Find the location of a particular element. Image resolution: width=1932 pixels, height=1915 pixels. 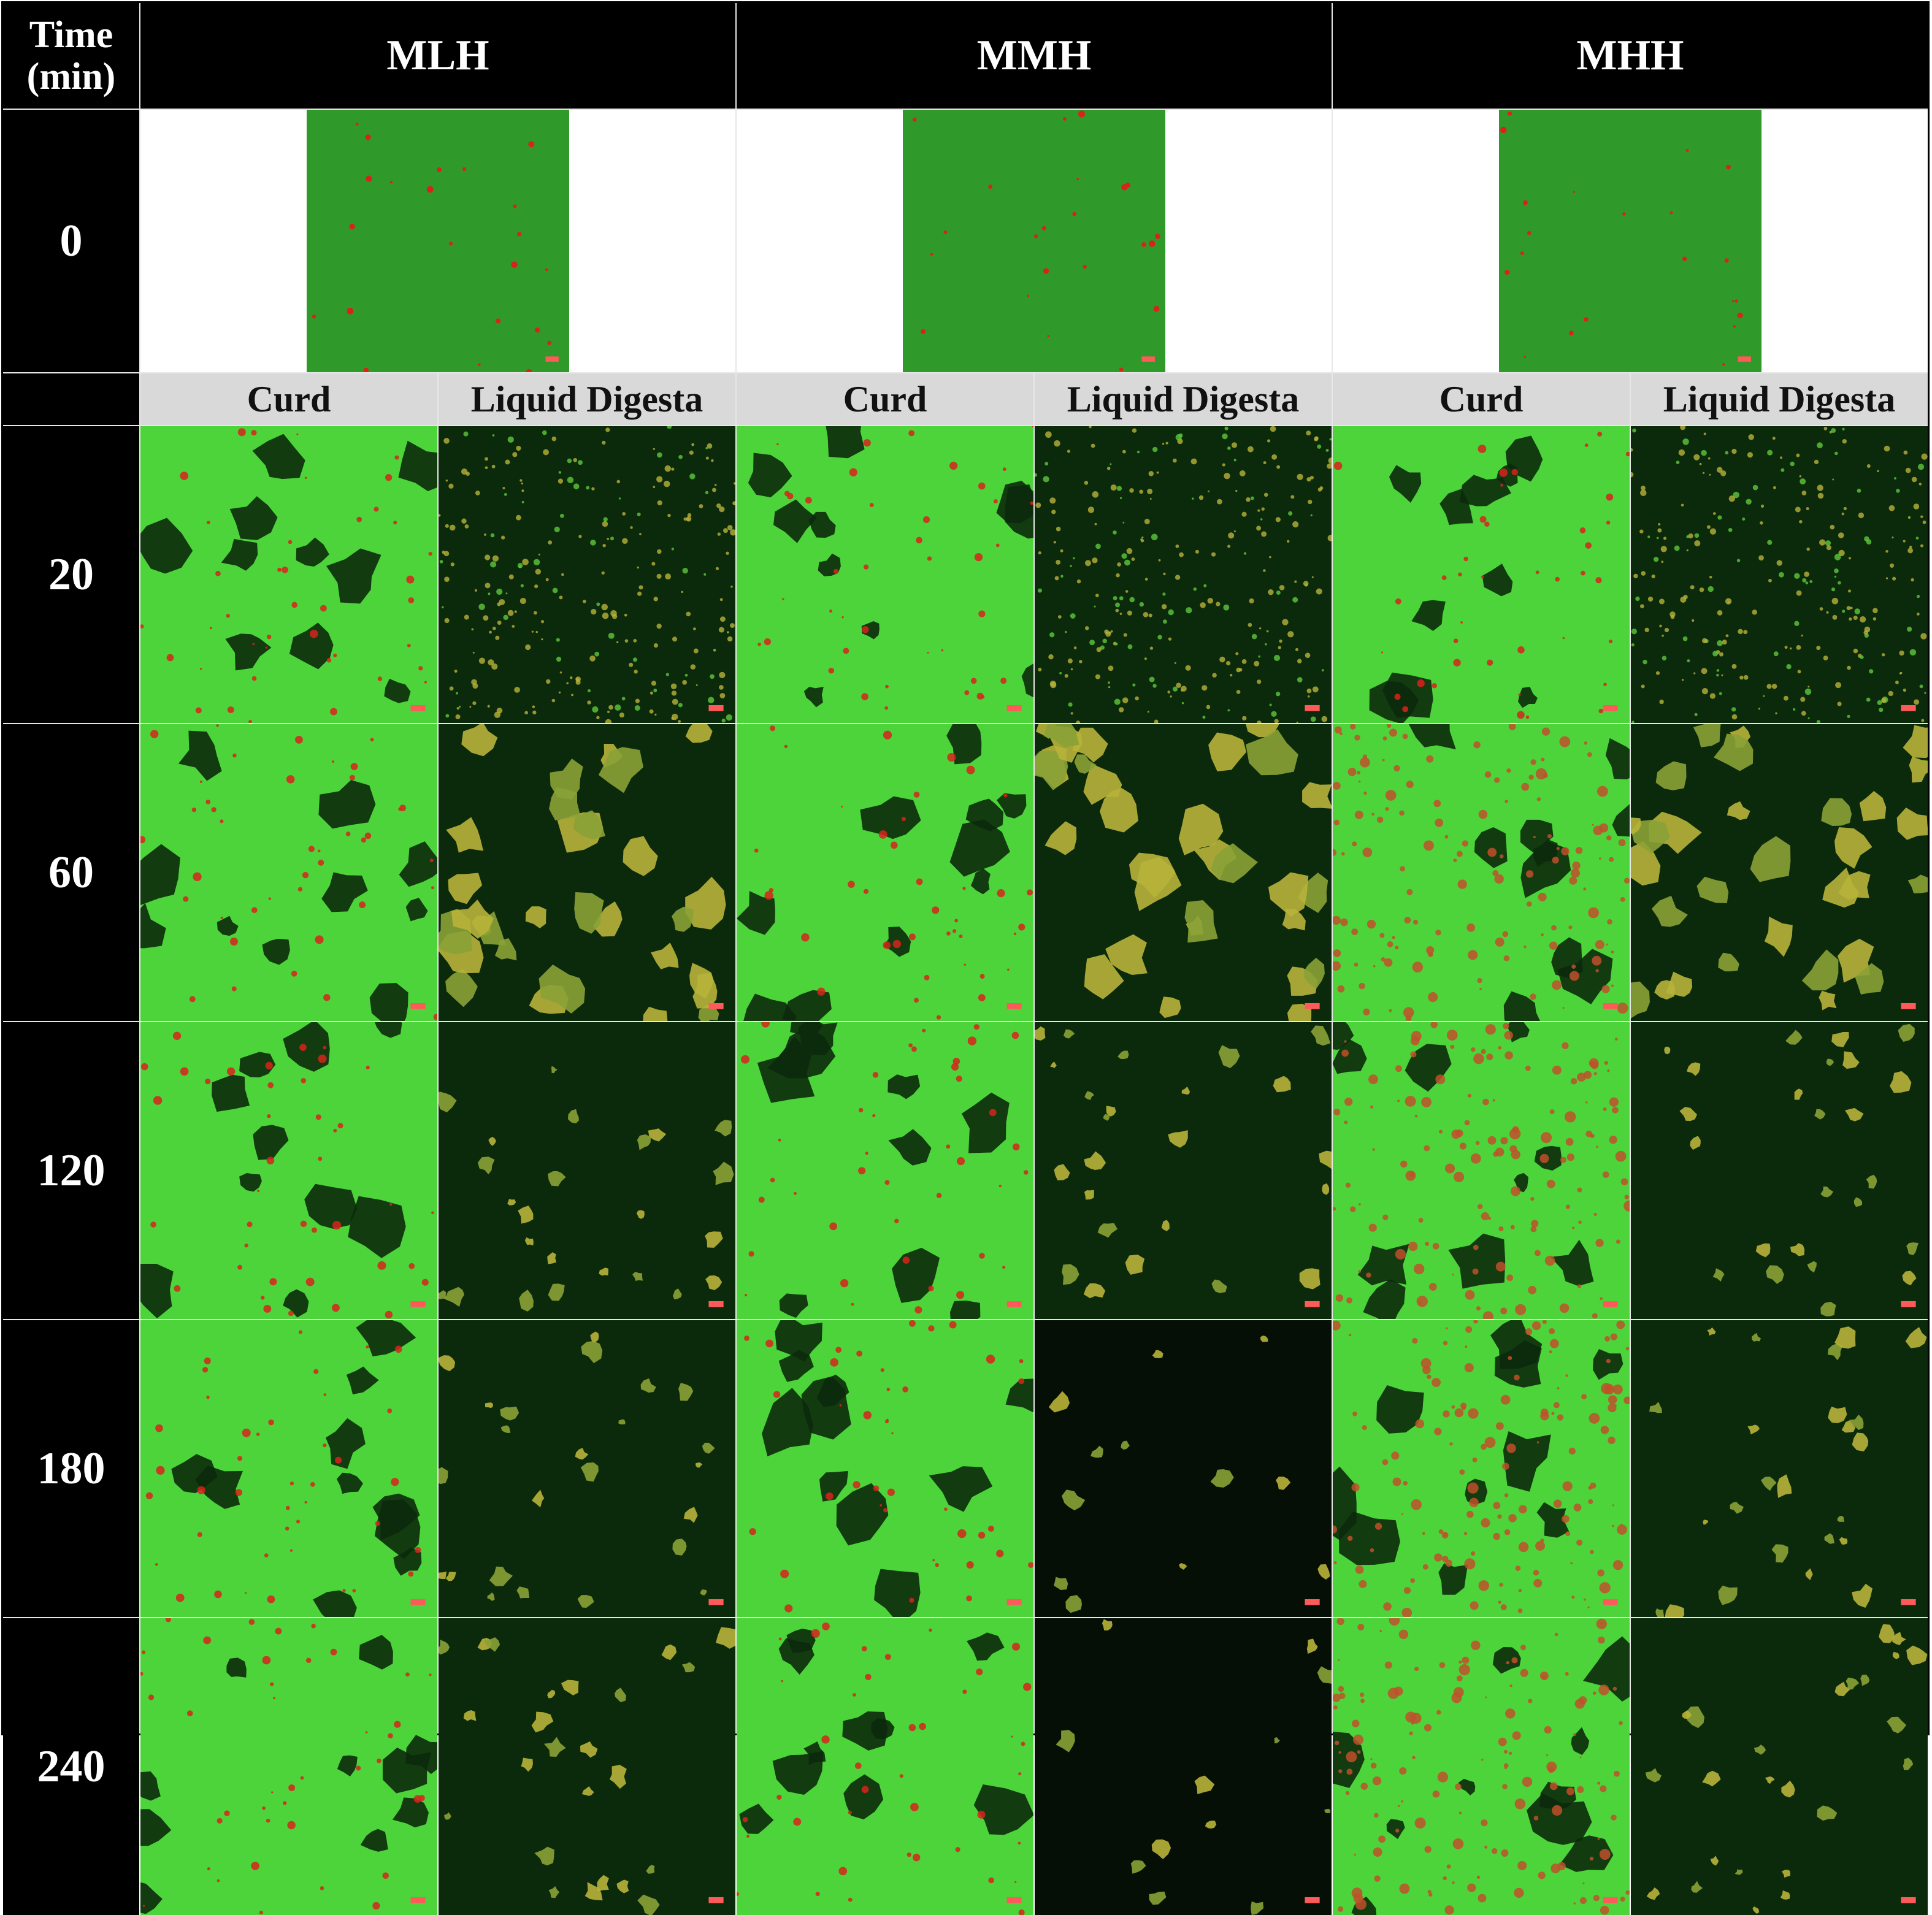

time-label-0: 0 is located at coordinates (71, 241).